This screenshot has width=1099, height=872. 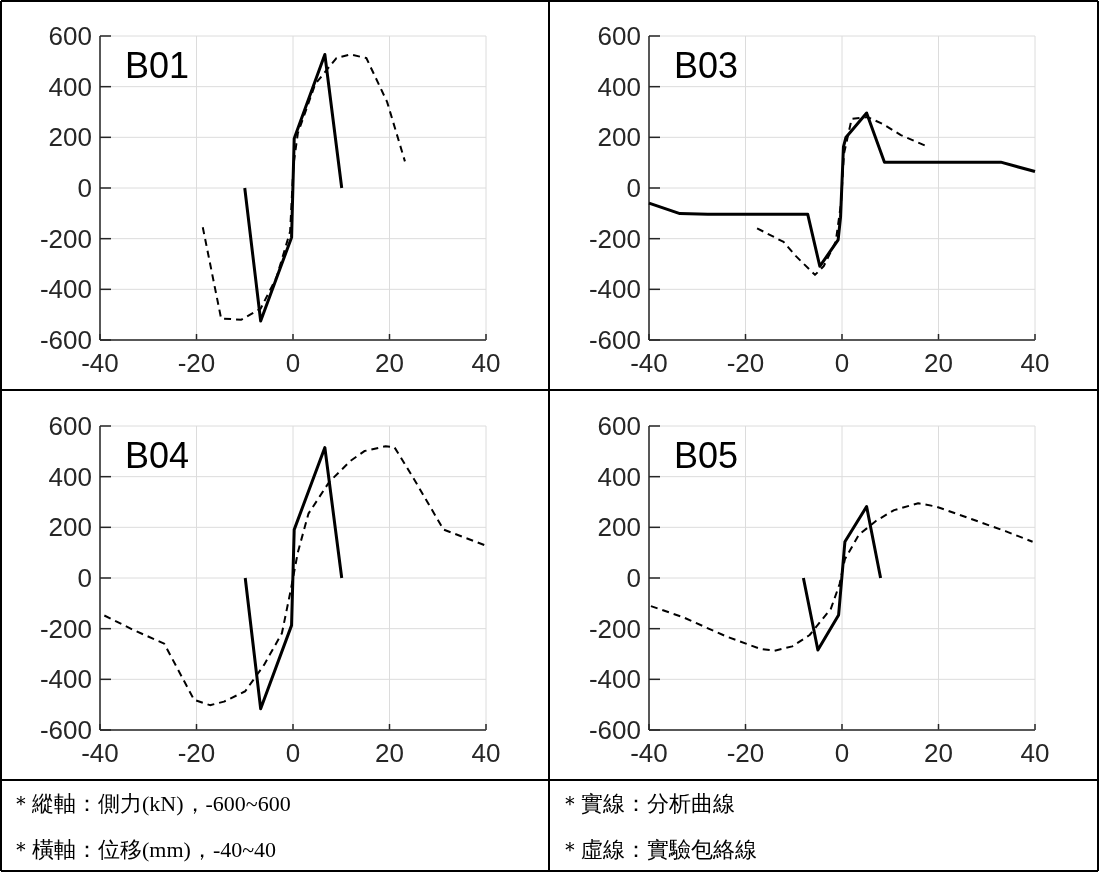 I want to click on chart-title: B01, so click(x=157, y=65).